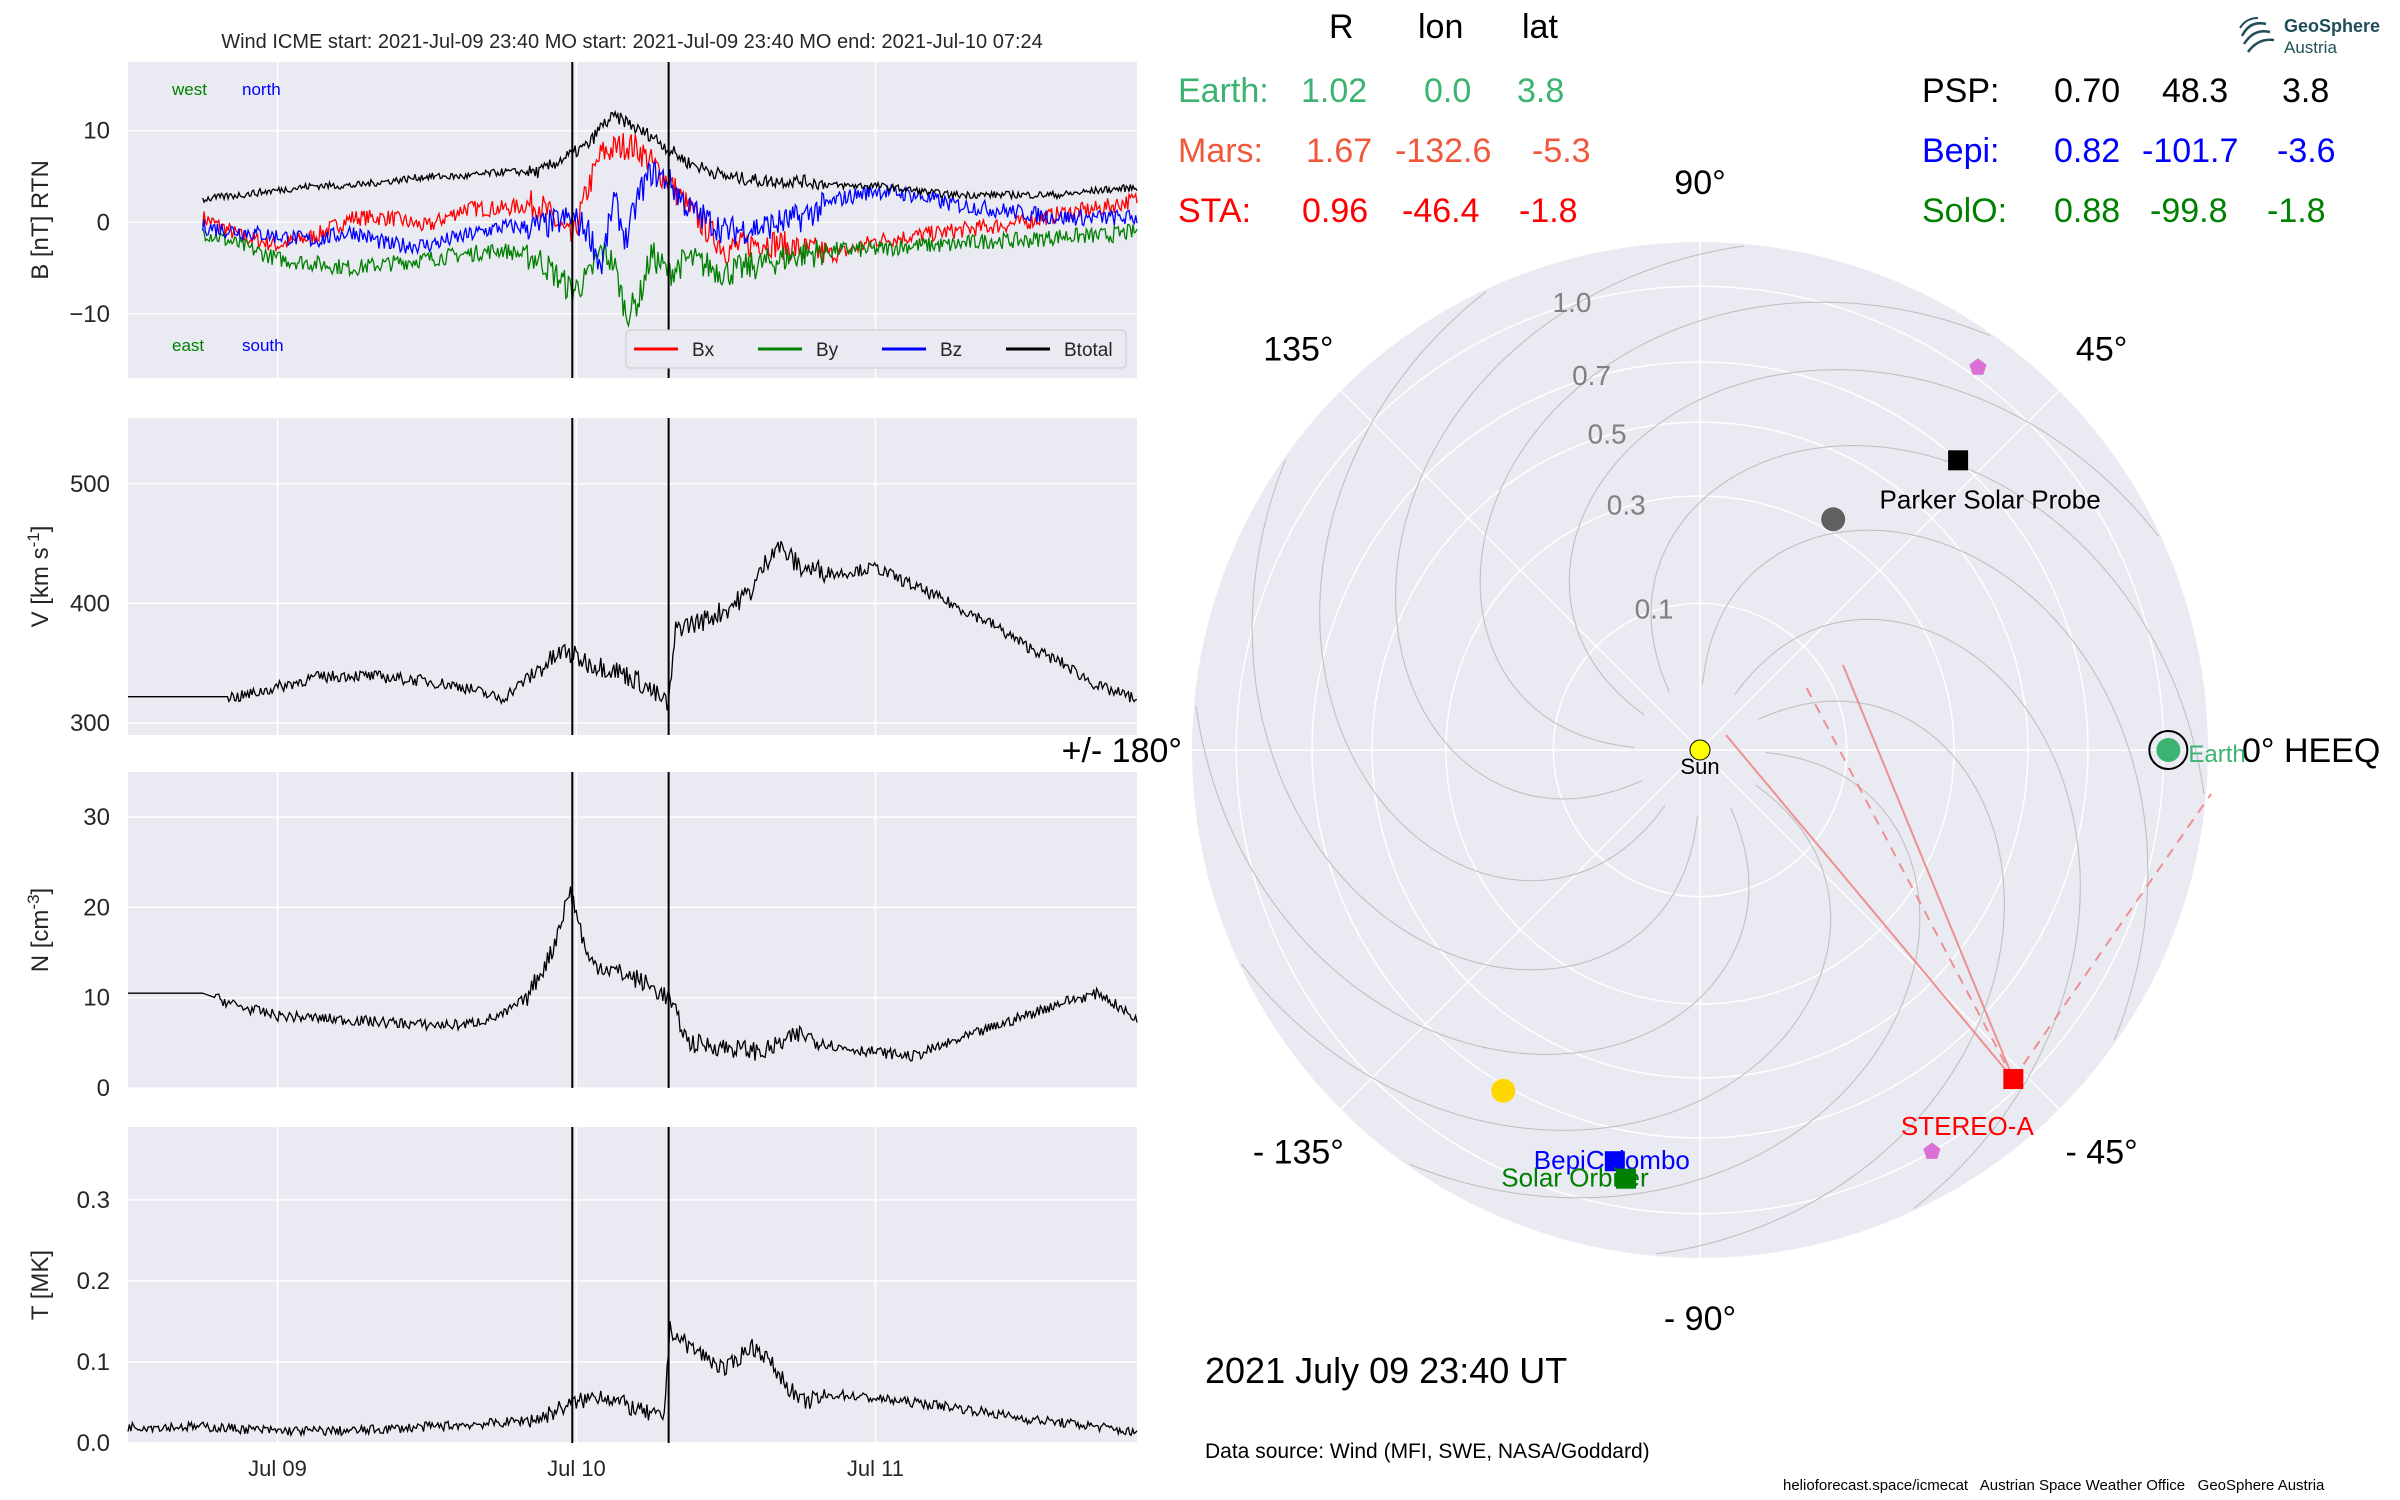  I want to click on x-tick-label: Jul 10, so click(576, 1468).